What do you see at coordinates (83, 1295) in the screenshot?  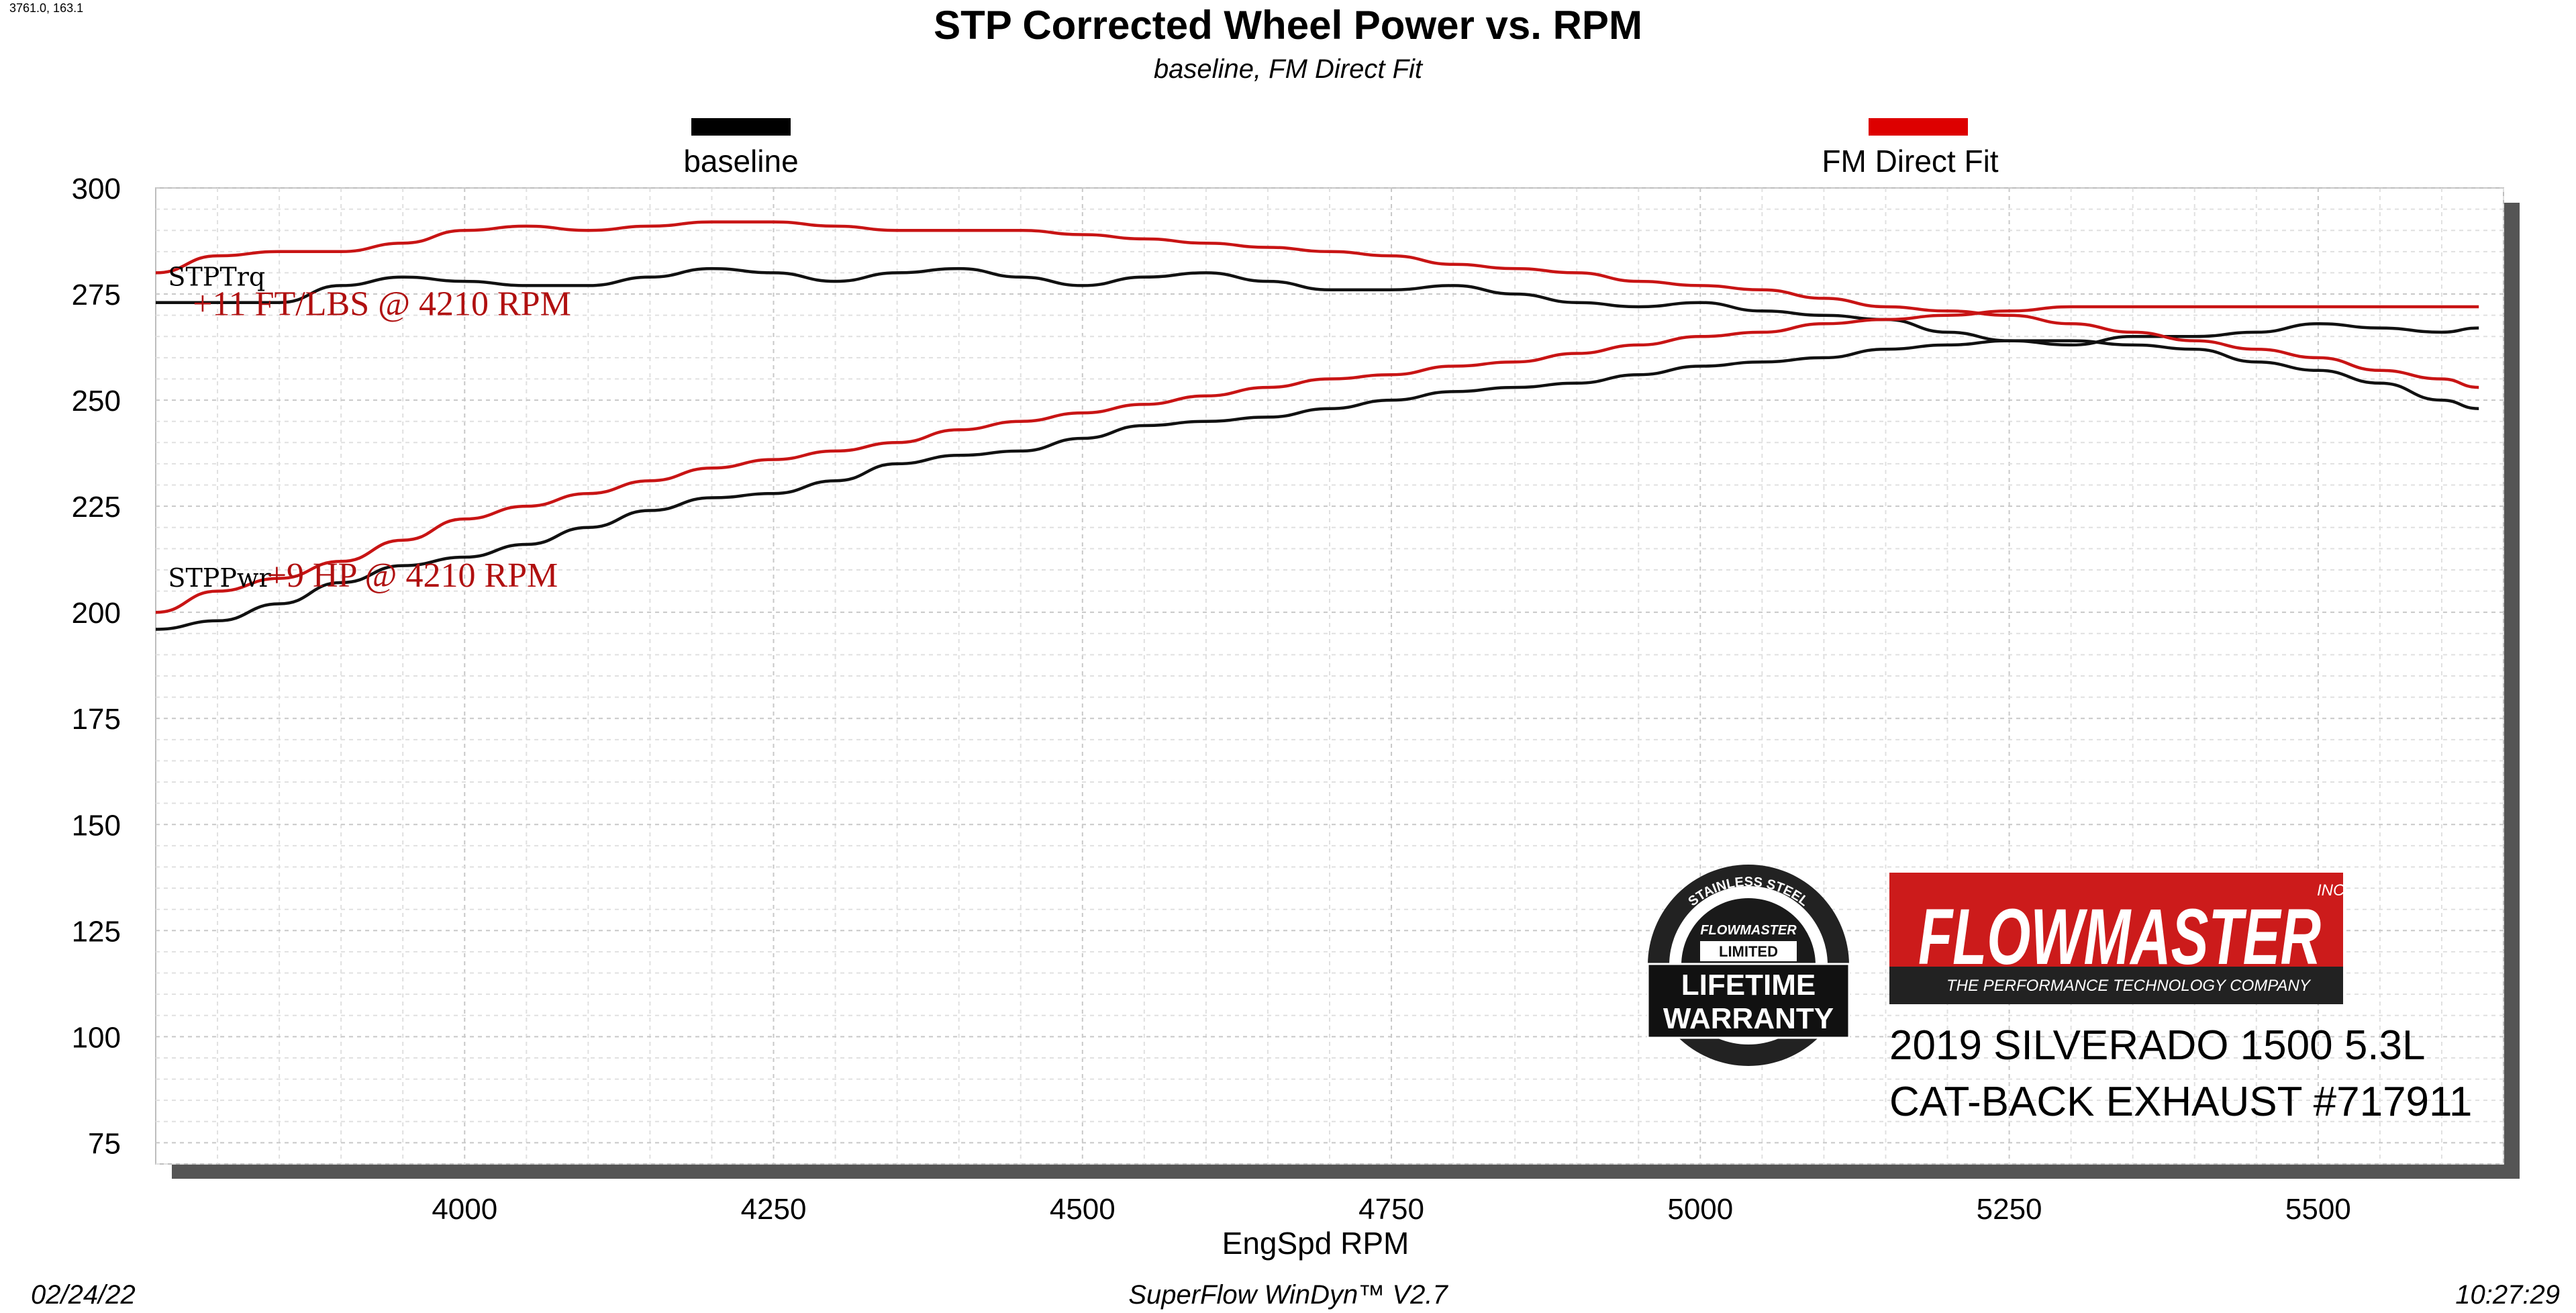 I see `footer-date: 02/24/22` at bounding box center [83, 1295].